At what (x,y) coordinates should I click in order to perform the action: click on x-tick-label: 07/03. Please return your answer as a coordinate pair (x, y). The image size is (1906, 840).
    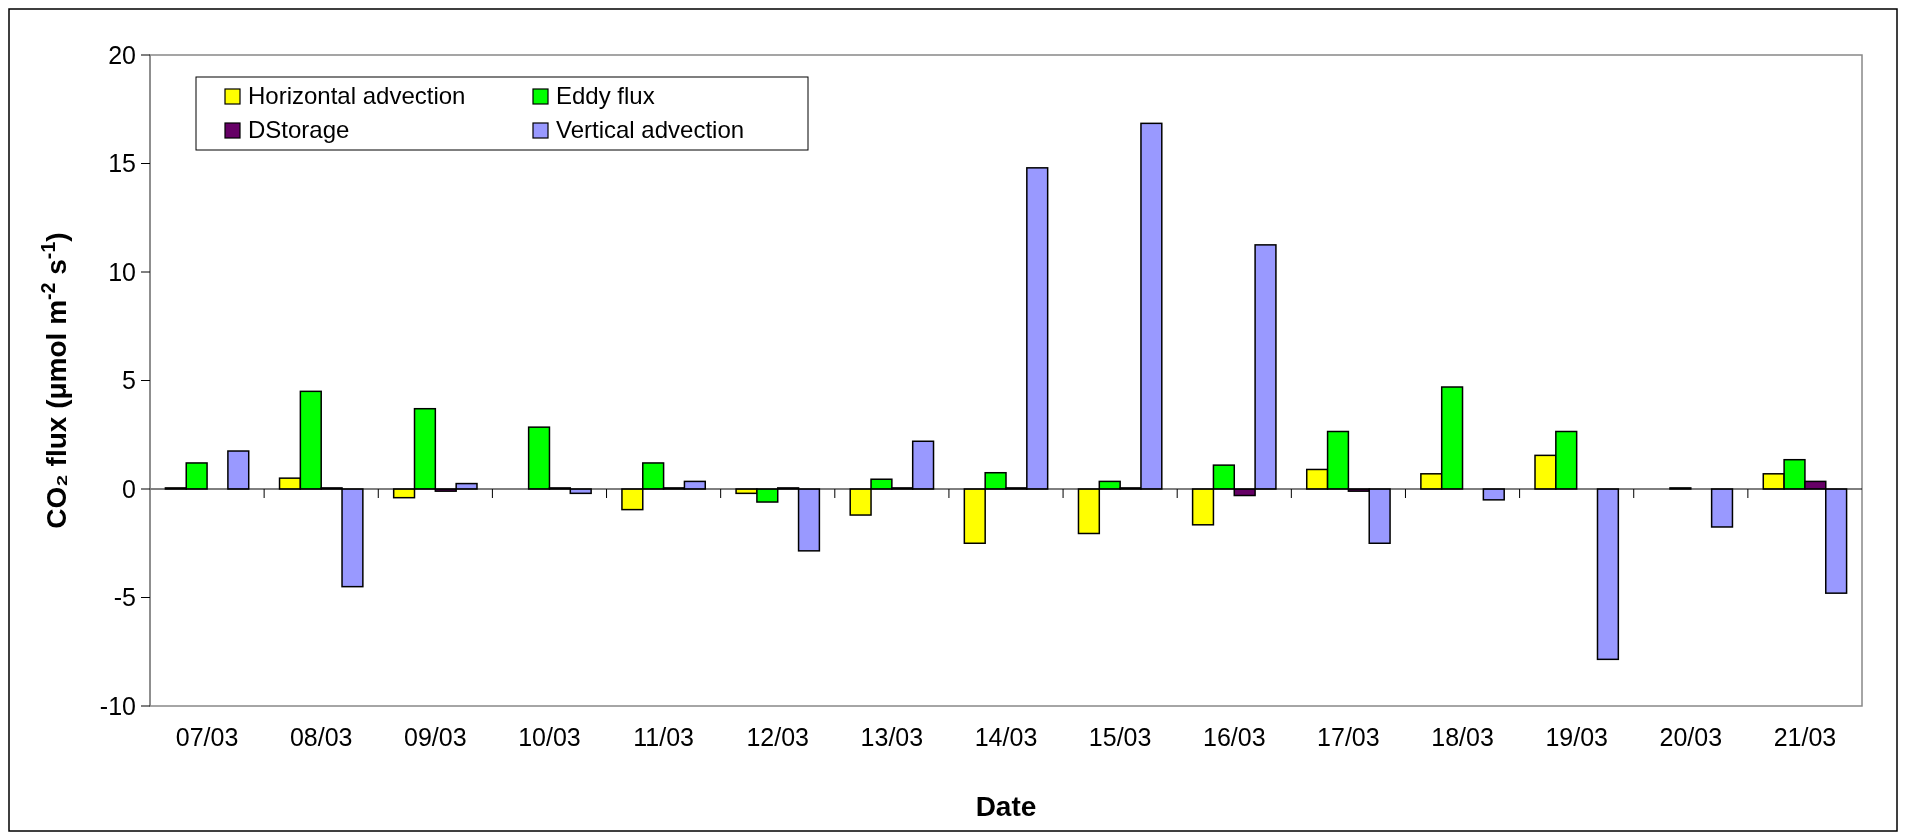
    Looking at the image, I should click on (207, 737).